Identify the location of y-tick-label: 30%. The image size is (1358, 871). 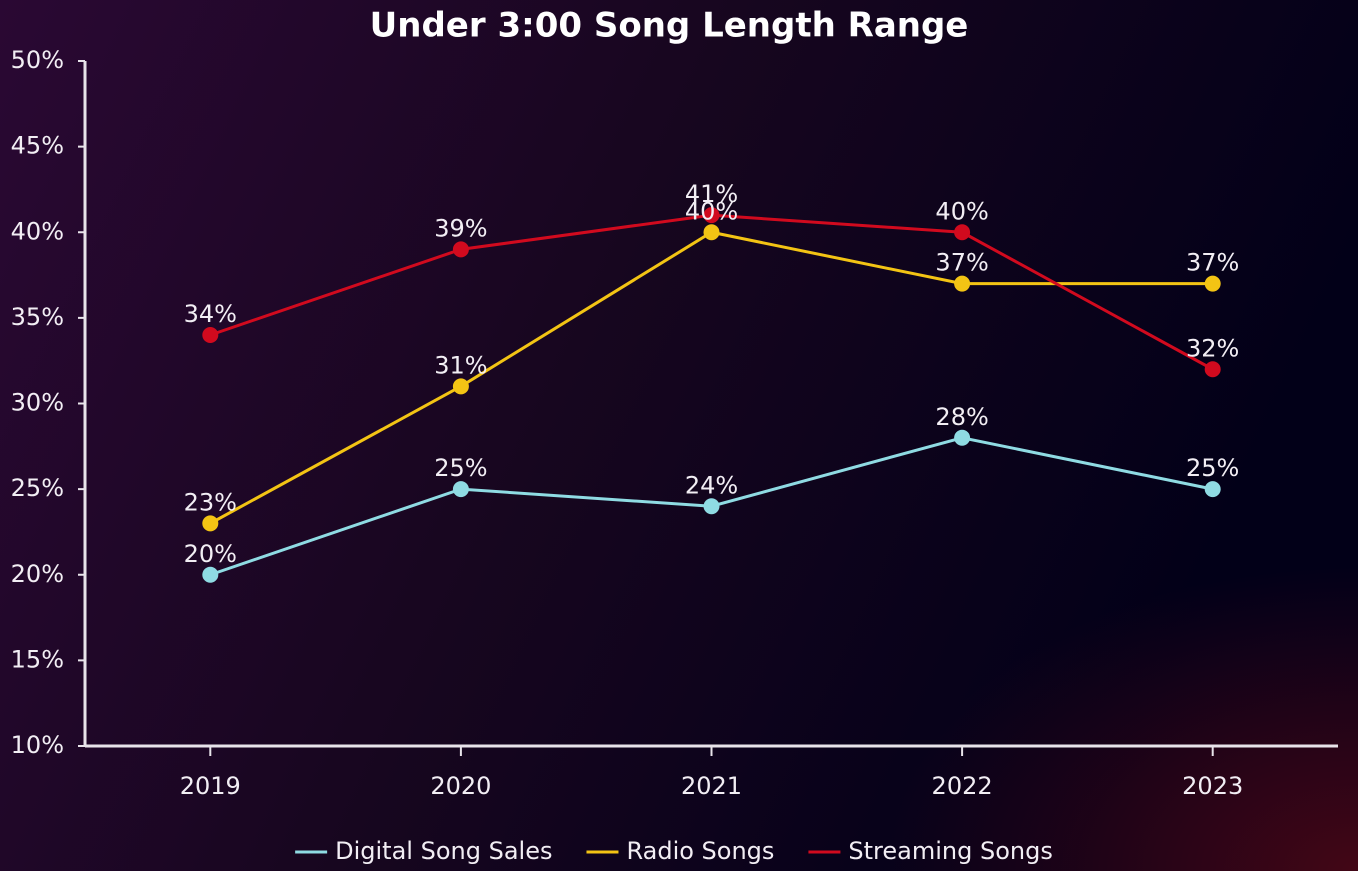
(37, 403).